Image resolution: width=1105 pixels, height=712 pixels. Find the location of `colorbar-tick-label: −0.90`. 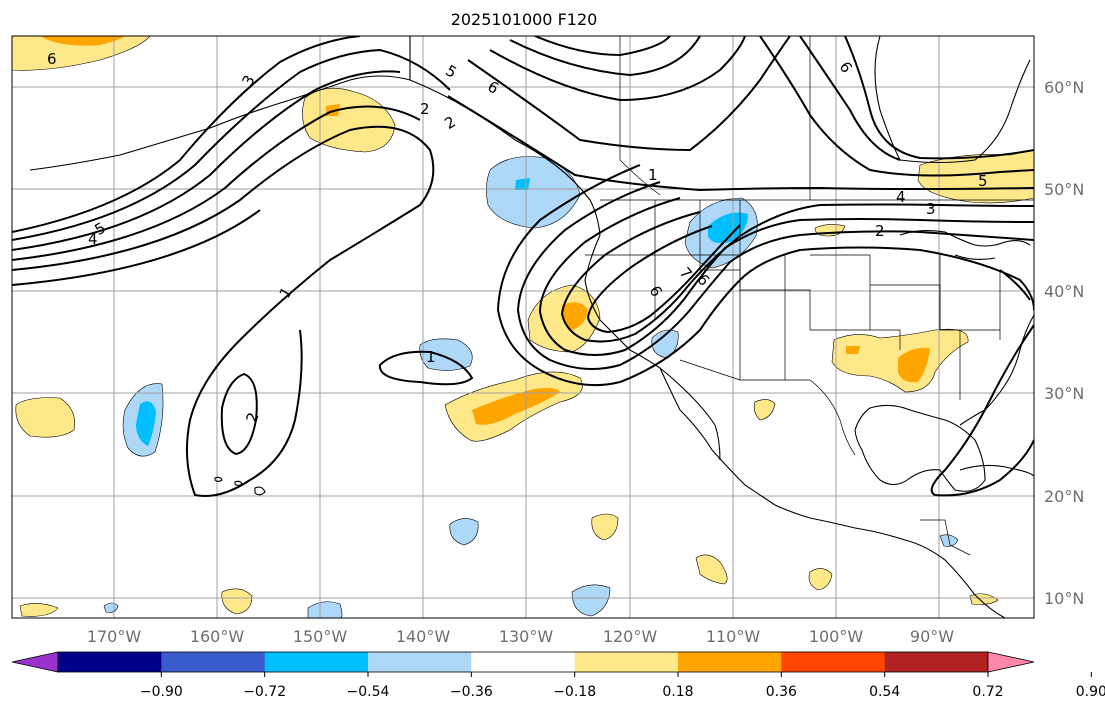

colorbar-tick-label: −0.90 is located at coordinates (161, 692).